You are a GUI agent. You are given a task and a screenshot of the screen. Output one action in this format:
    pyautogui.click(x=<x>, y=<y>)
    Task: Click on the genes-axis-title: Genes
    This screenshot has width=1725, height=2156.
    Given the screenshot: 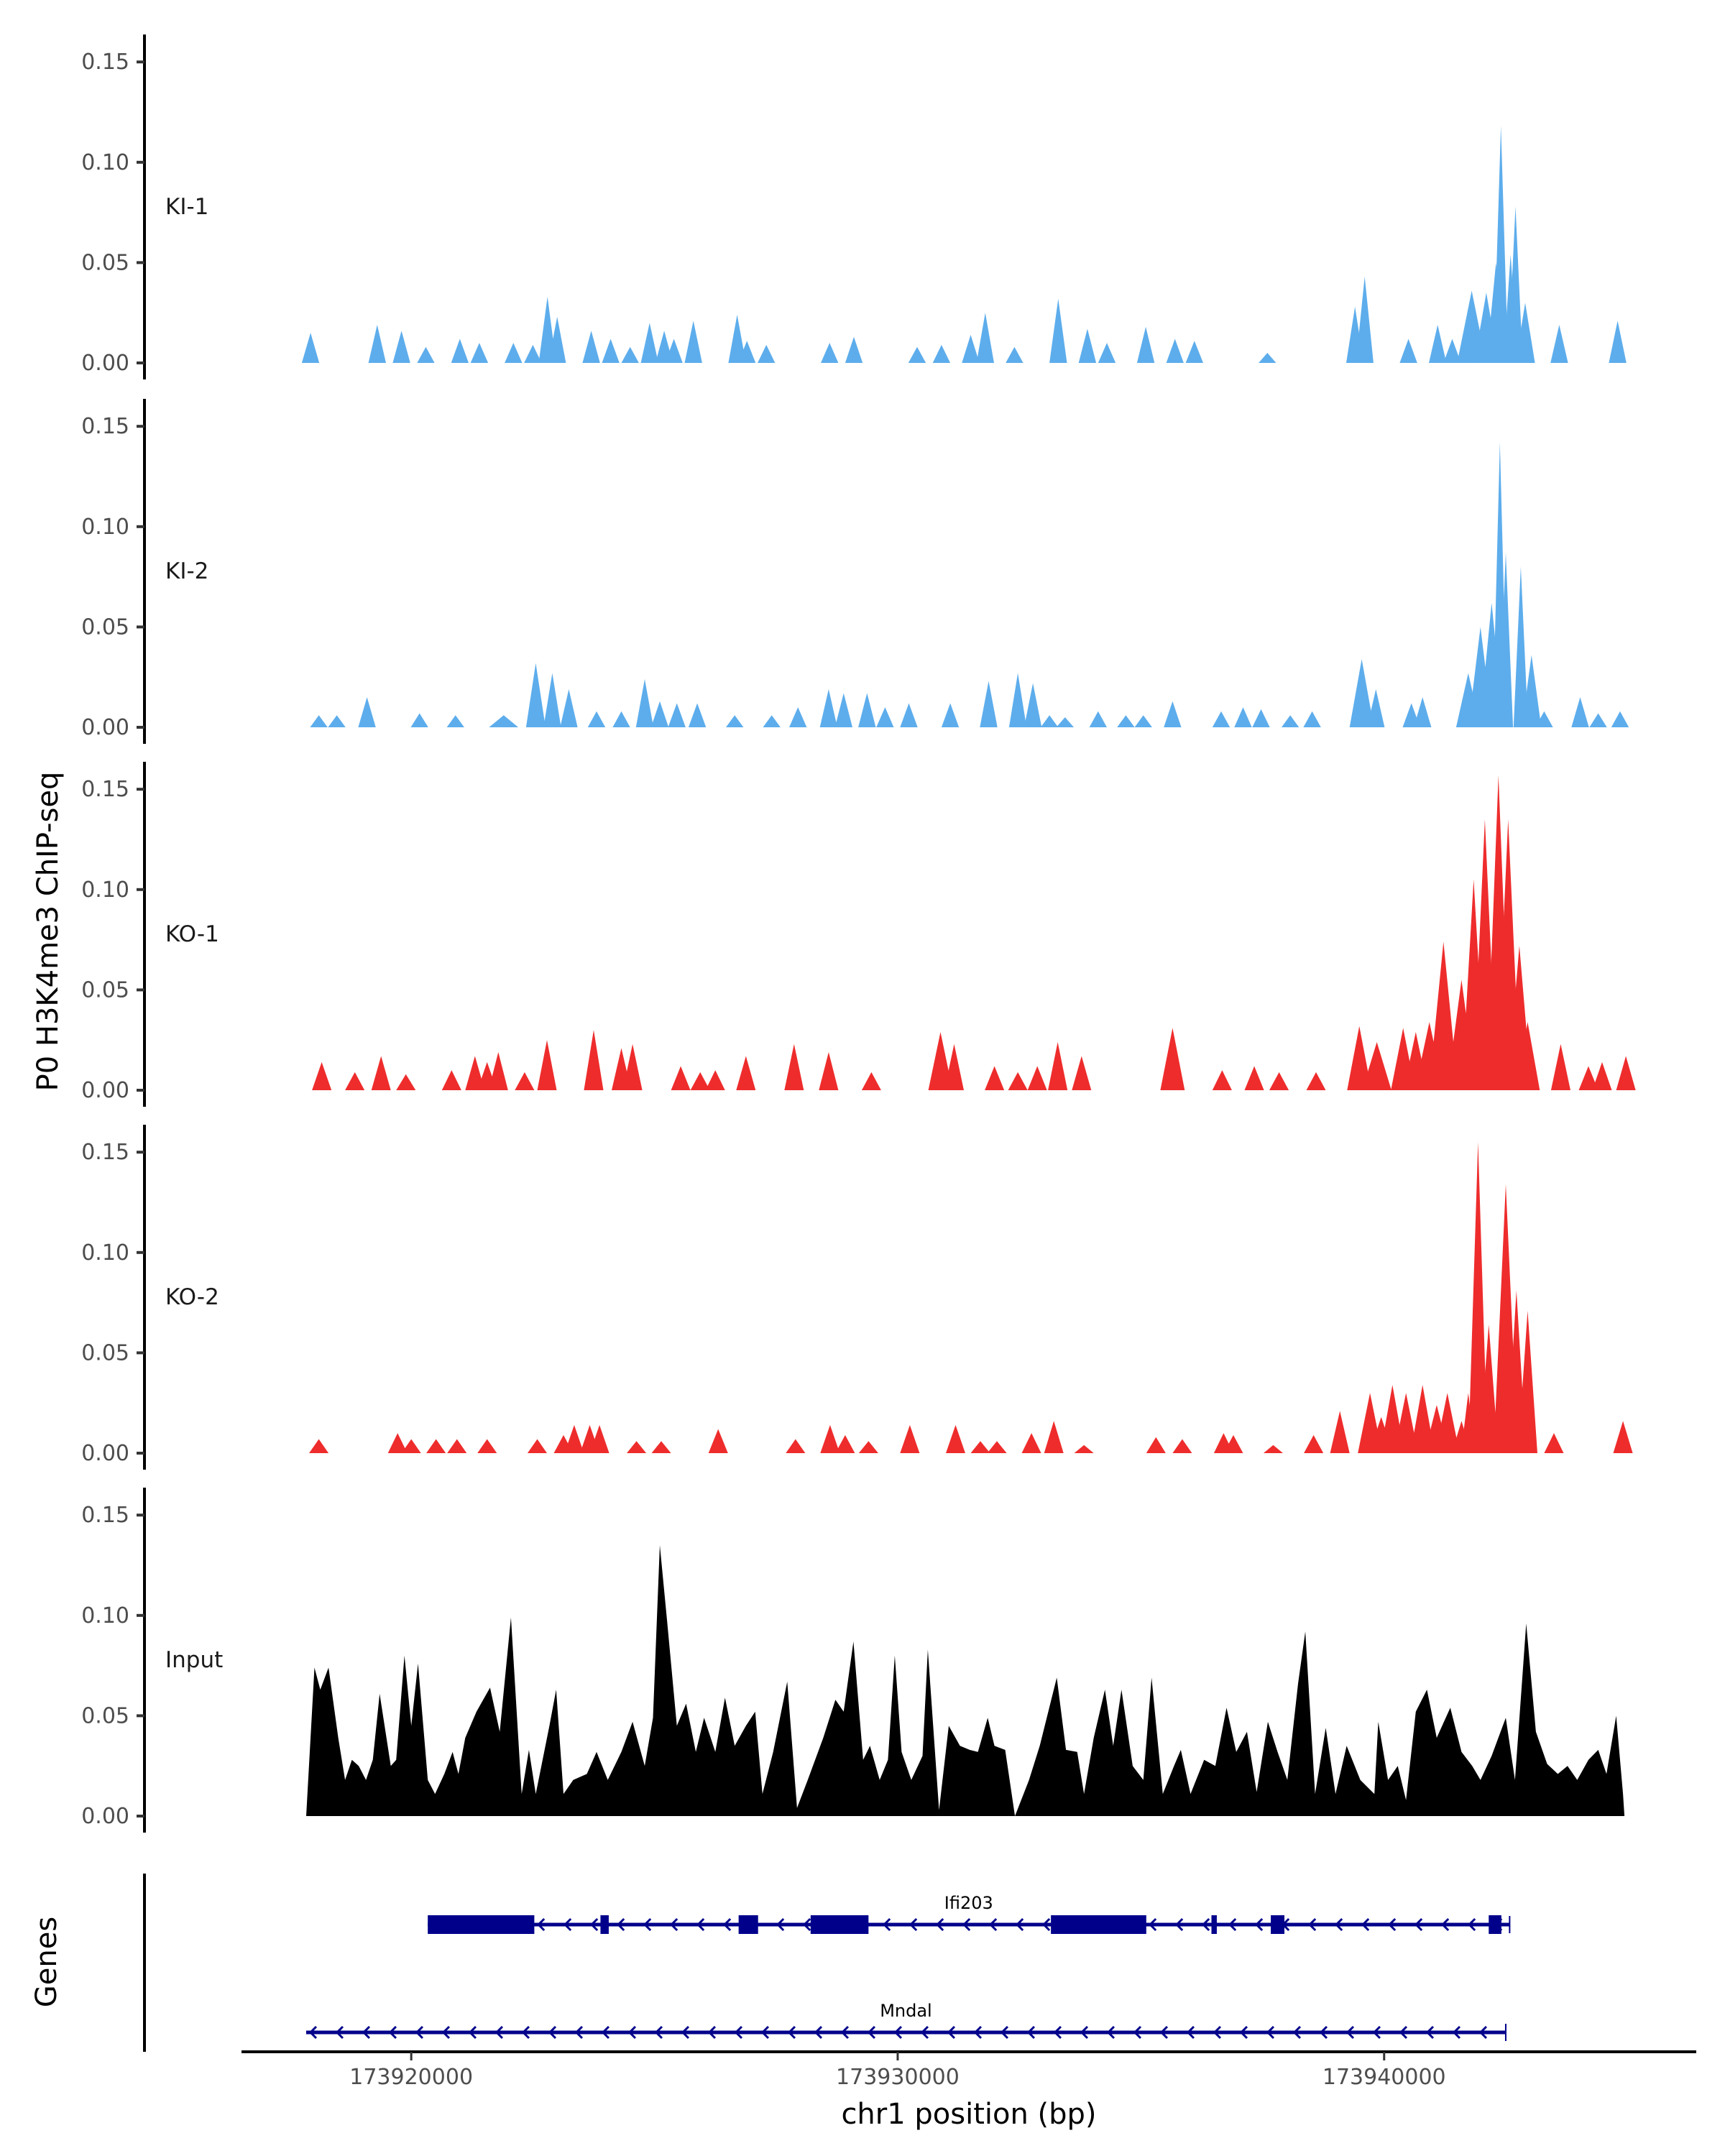 What is the action you would take?
    pyautogui.click(x=46, y=1962)
    